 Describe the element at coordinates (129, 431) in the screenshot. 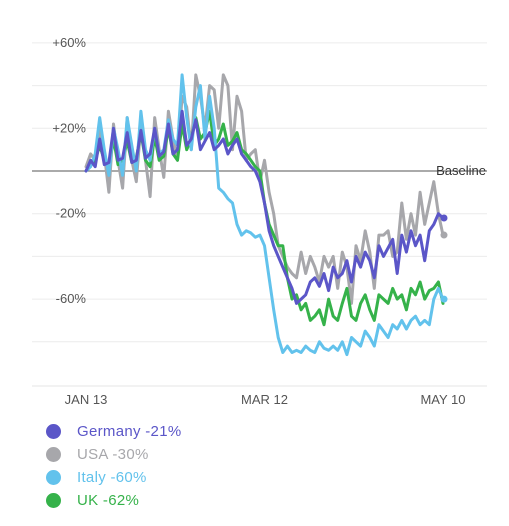

I see `legend-label: Germany -21%` at that location.